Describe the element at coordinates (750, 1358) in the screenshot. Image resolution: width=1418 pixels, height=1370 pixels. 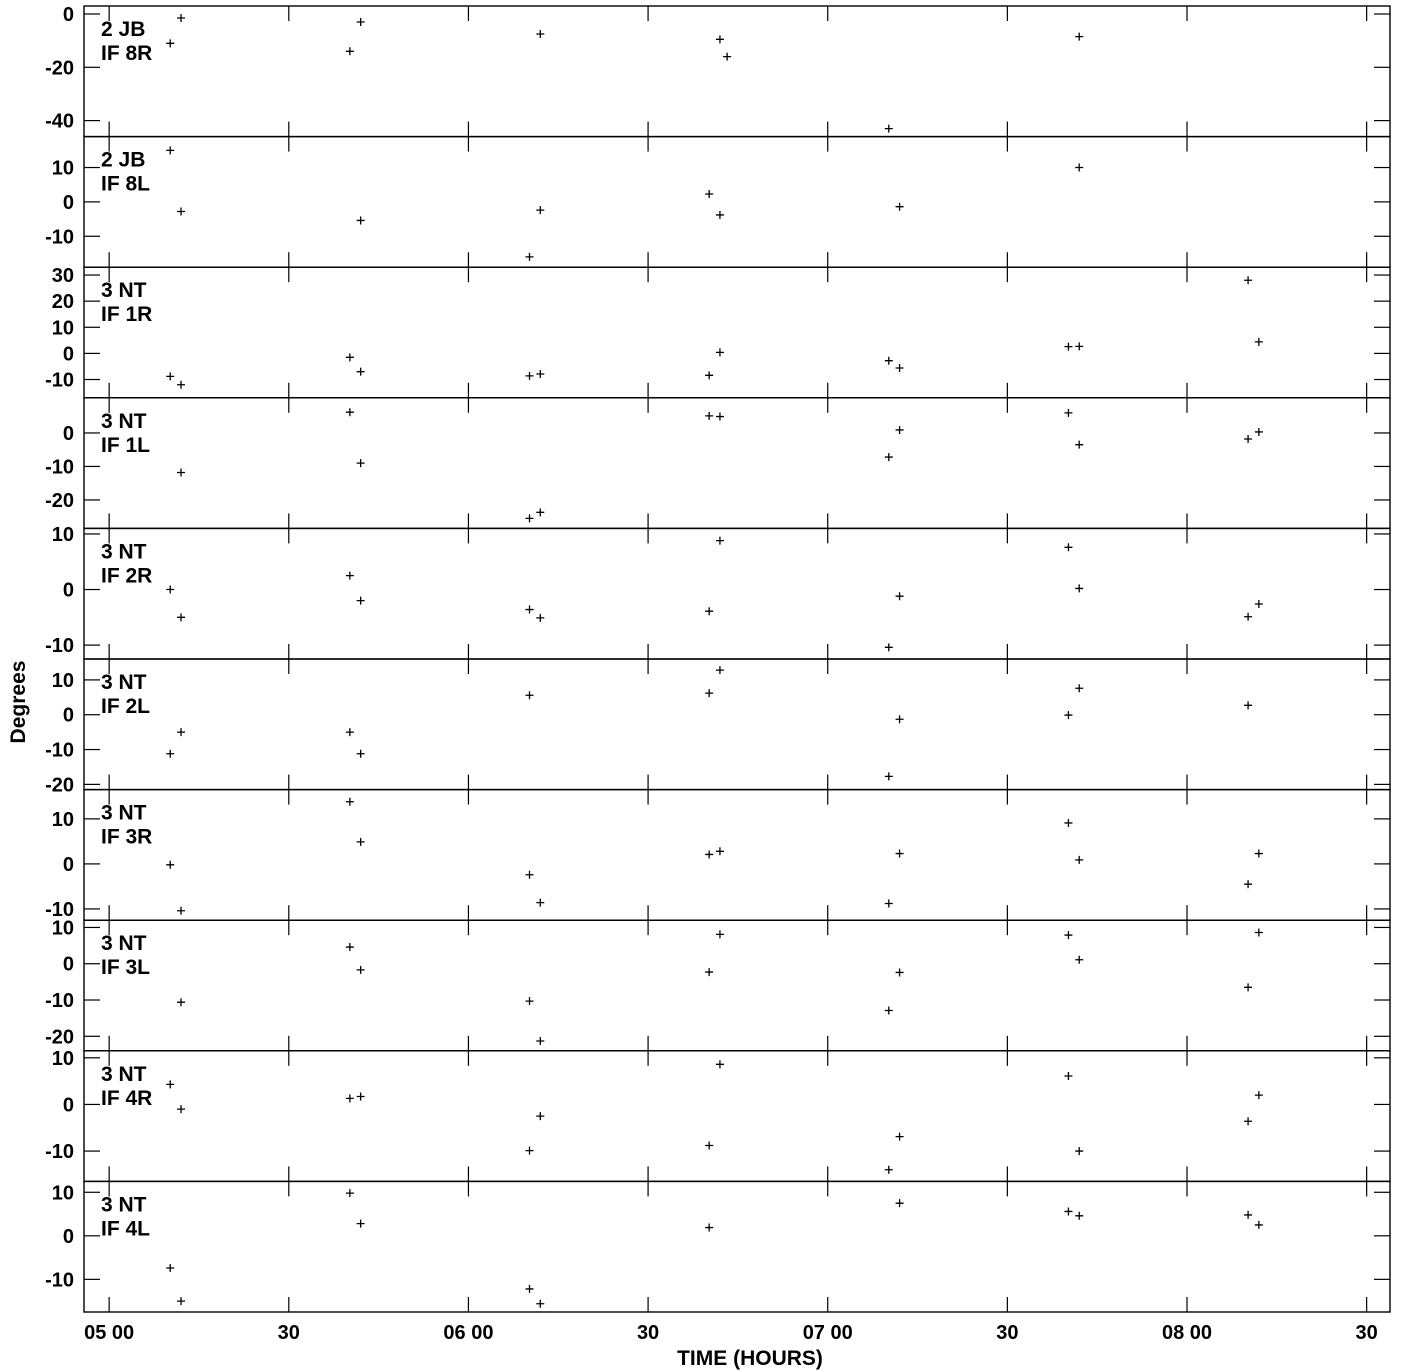
I see `x-axis-title: TIME (HOURS)` at that location.